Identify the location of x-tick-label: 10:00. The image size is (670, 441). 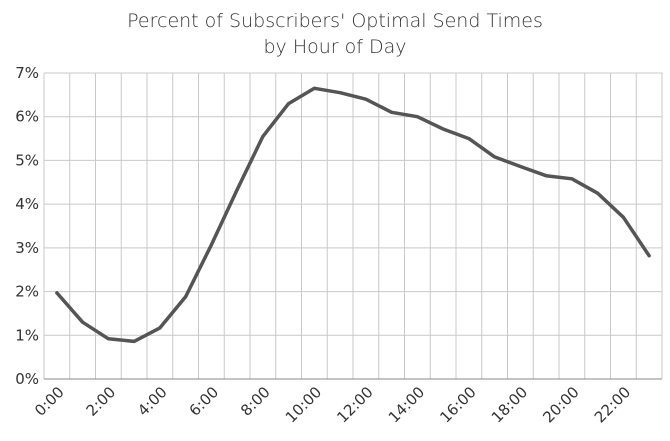
(303, 404).